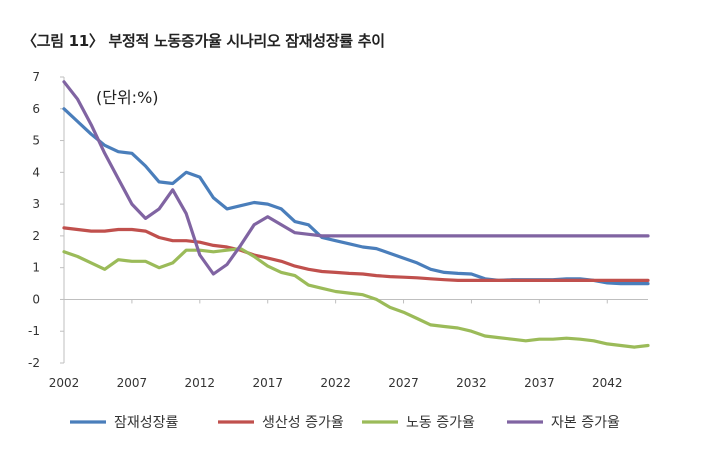  I want to click on chart-legend: 잠재성장률 생산성 증가율 노동 증가율 자본 증가율, so click(345, 423).